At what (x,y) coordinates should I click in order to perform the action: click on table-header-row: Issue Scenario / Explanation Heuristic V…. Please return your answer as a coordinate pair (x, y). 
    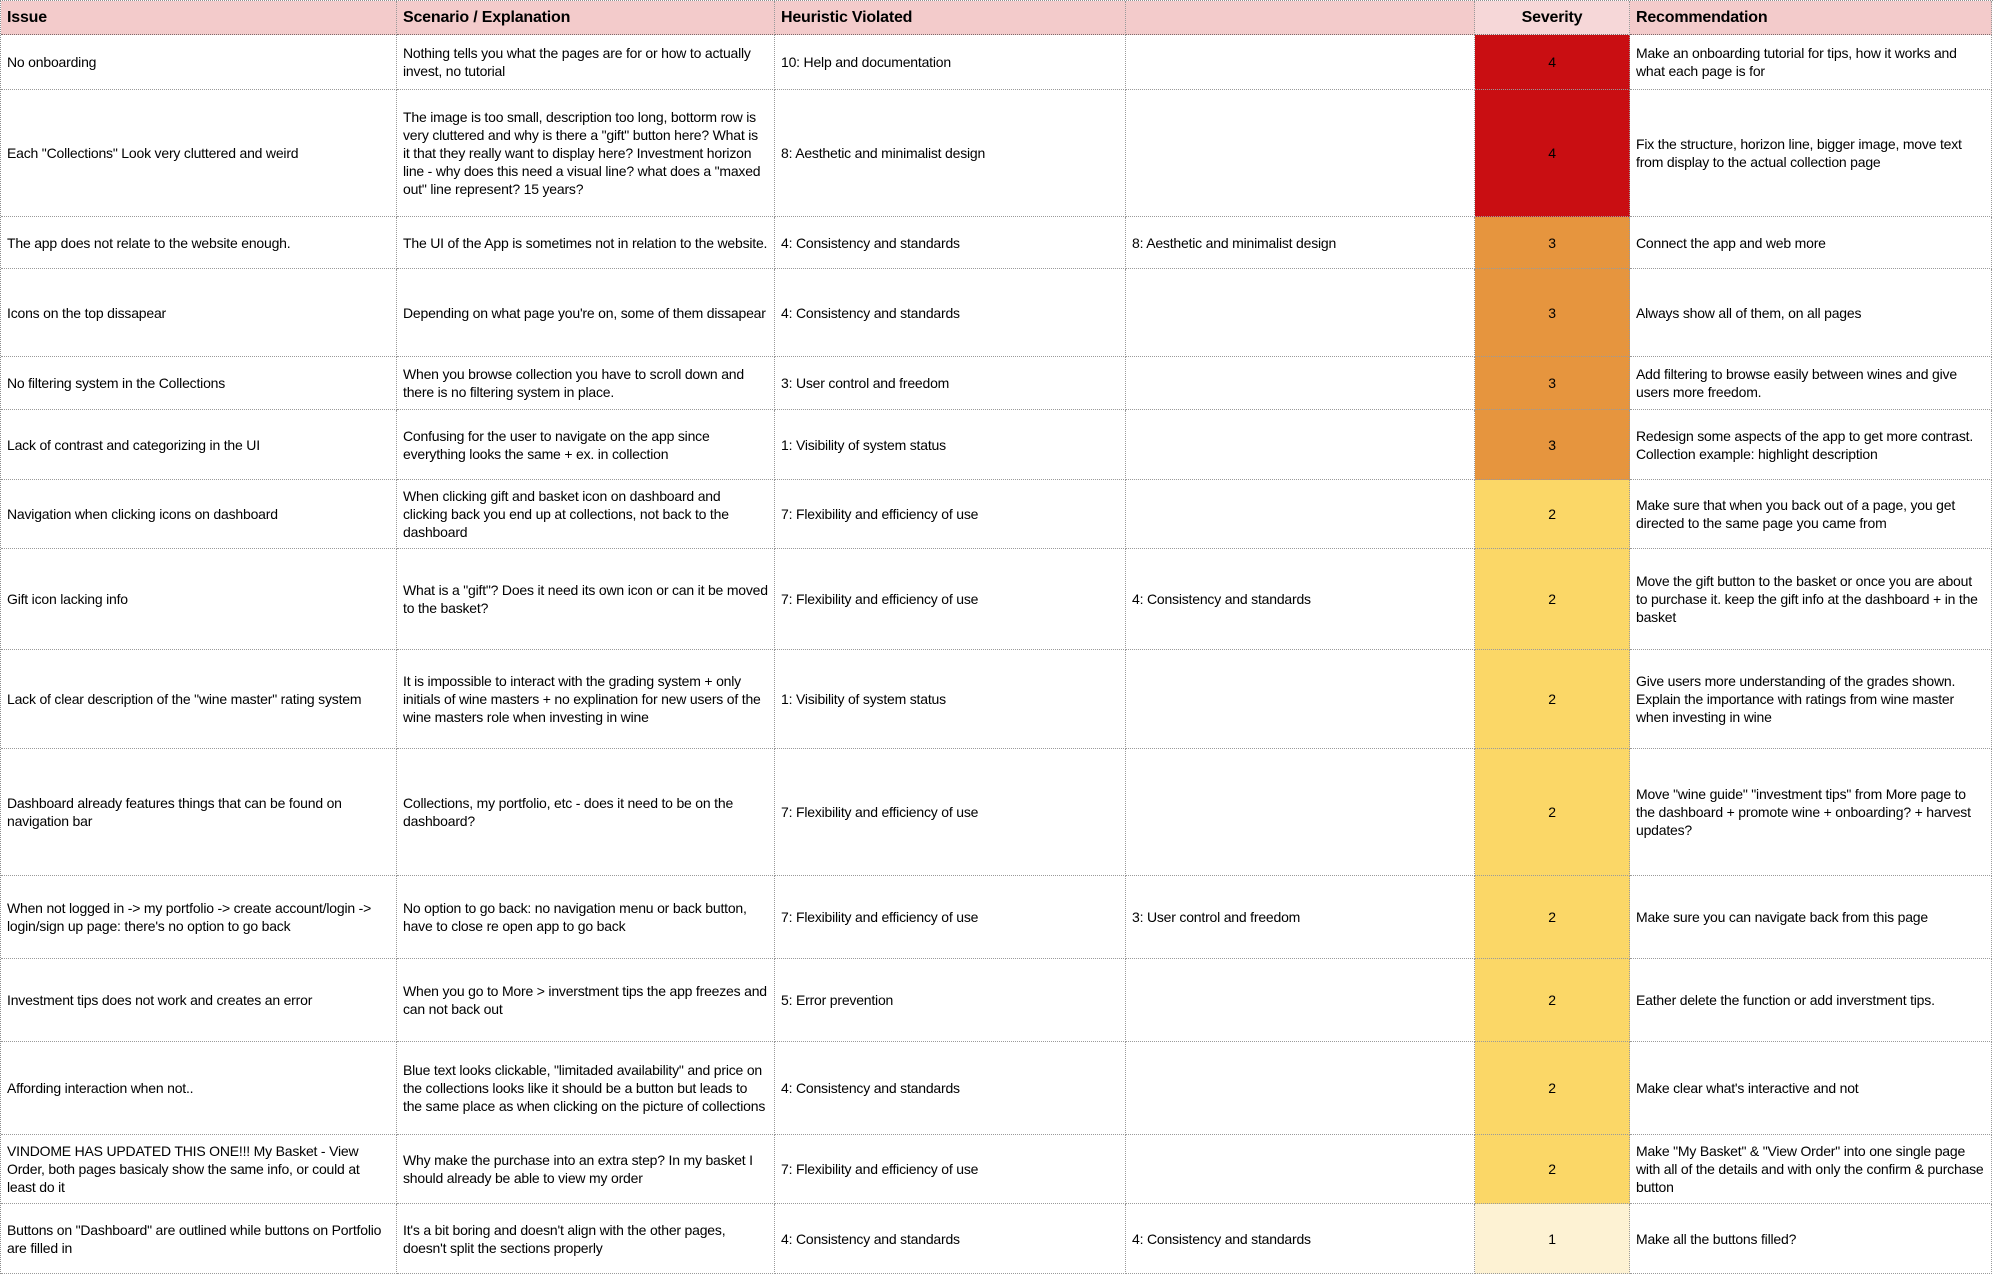
    Looking at the image, I should click on (997, 18).